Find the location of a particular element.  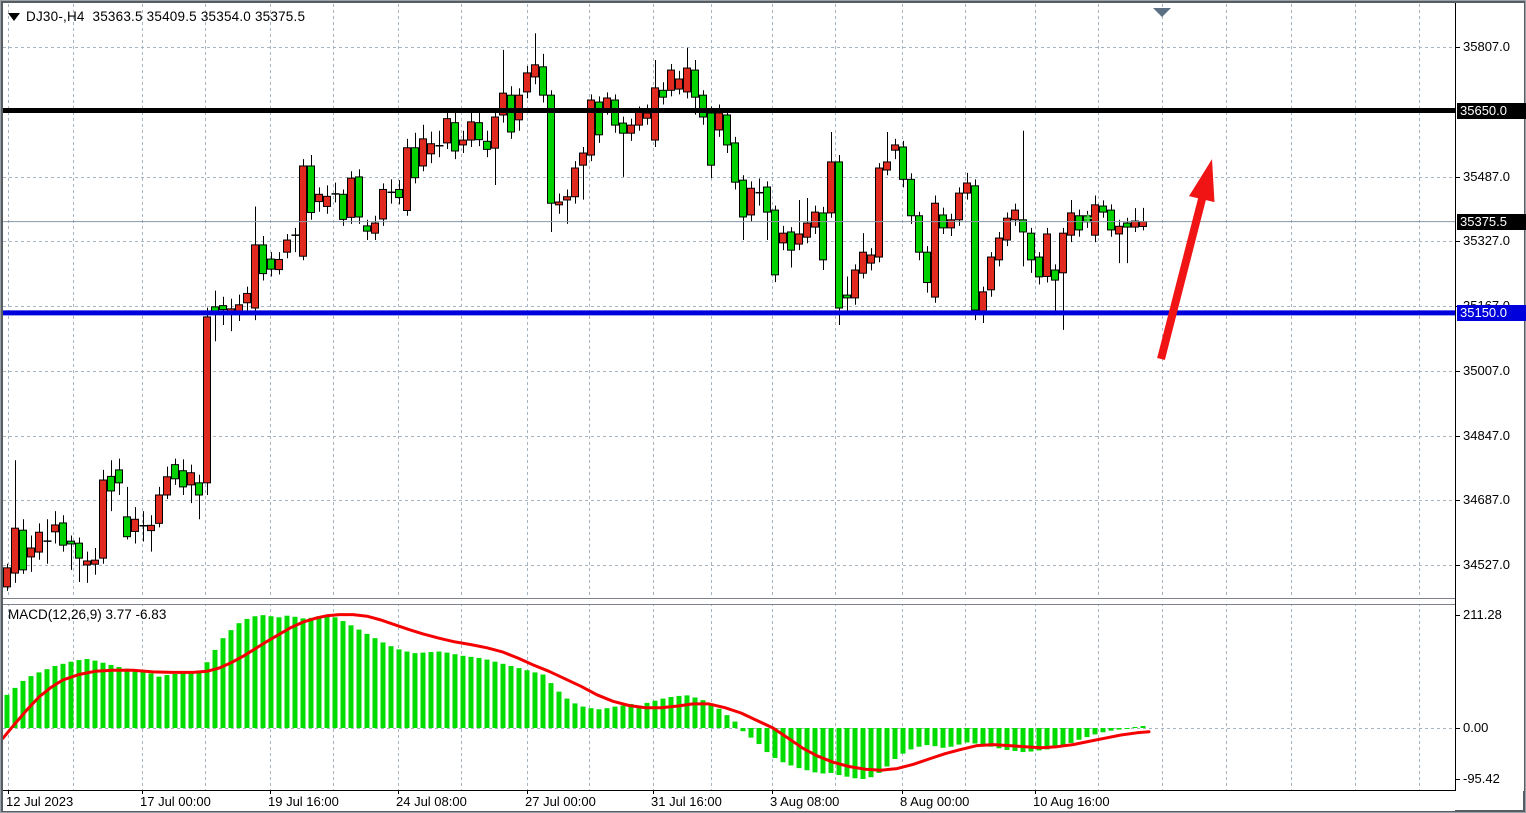

time-tick-label: 27 Jul 00:00 is located at coordinates (560, 801).